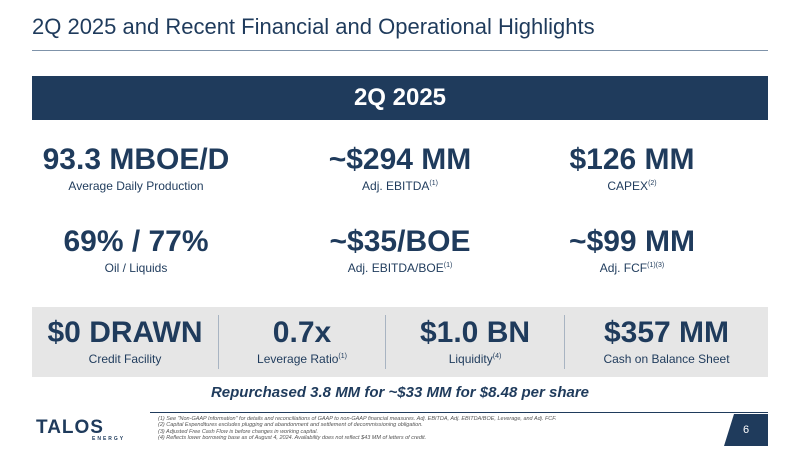 This screenshot has height=450, width=800. I want to click on metric-label: CAPEX(2), so click(632, 186).